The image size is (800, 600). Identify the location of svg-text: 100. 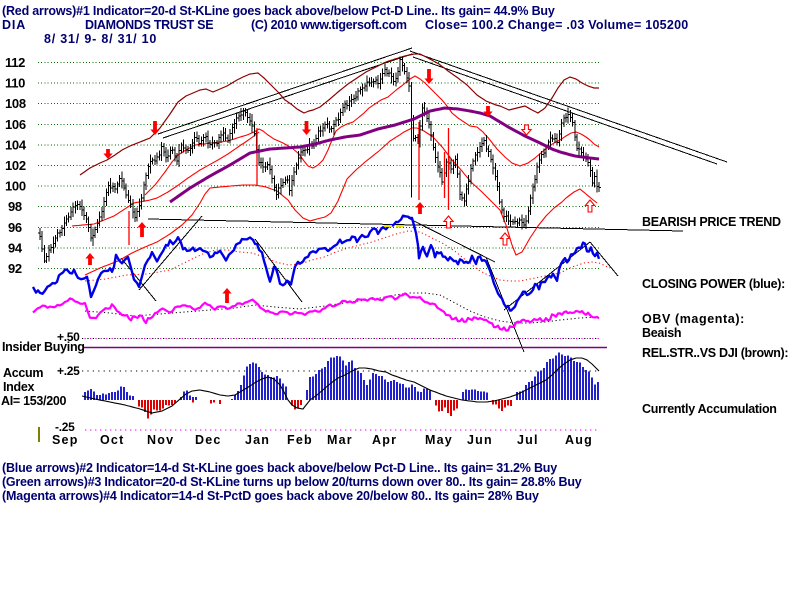
(15, 186).